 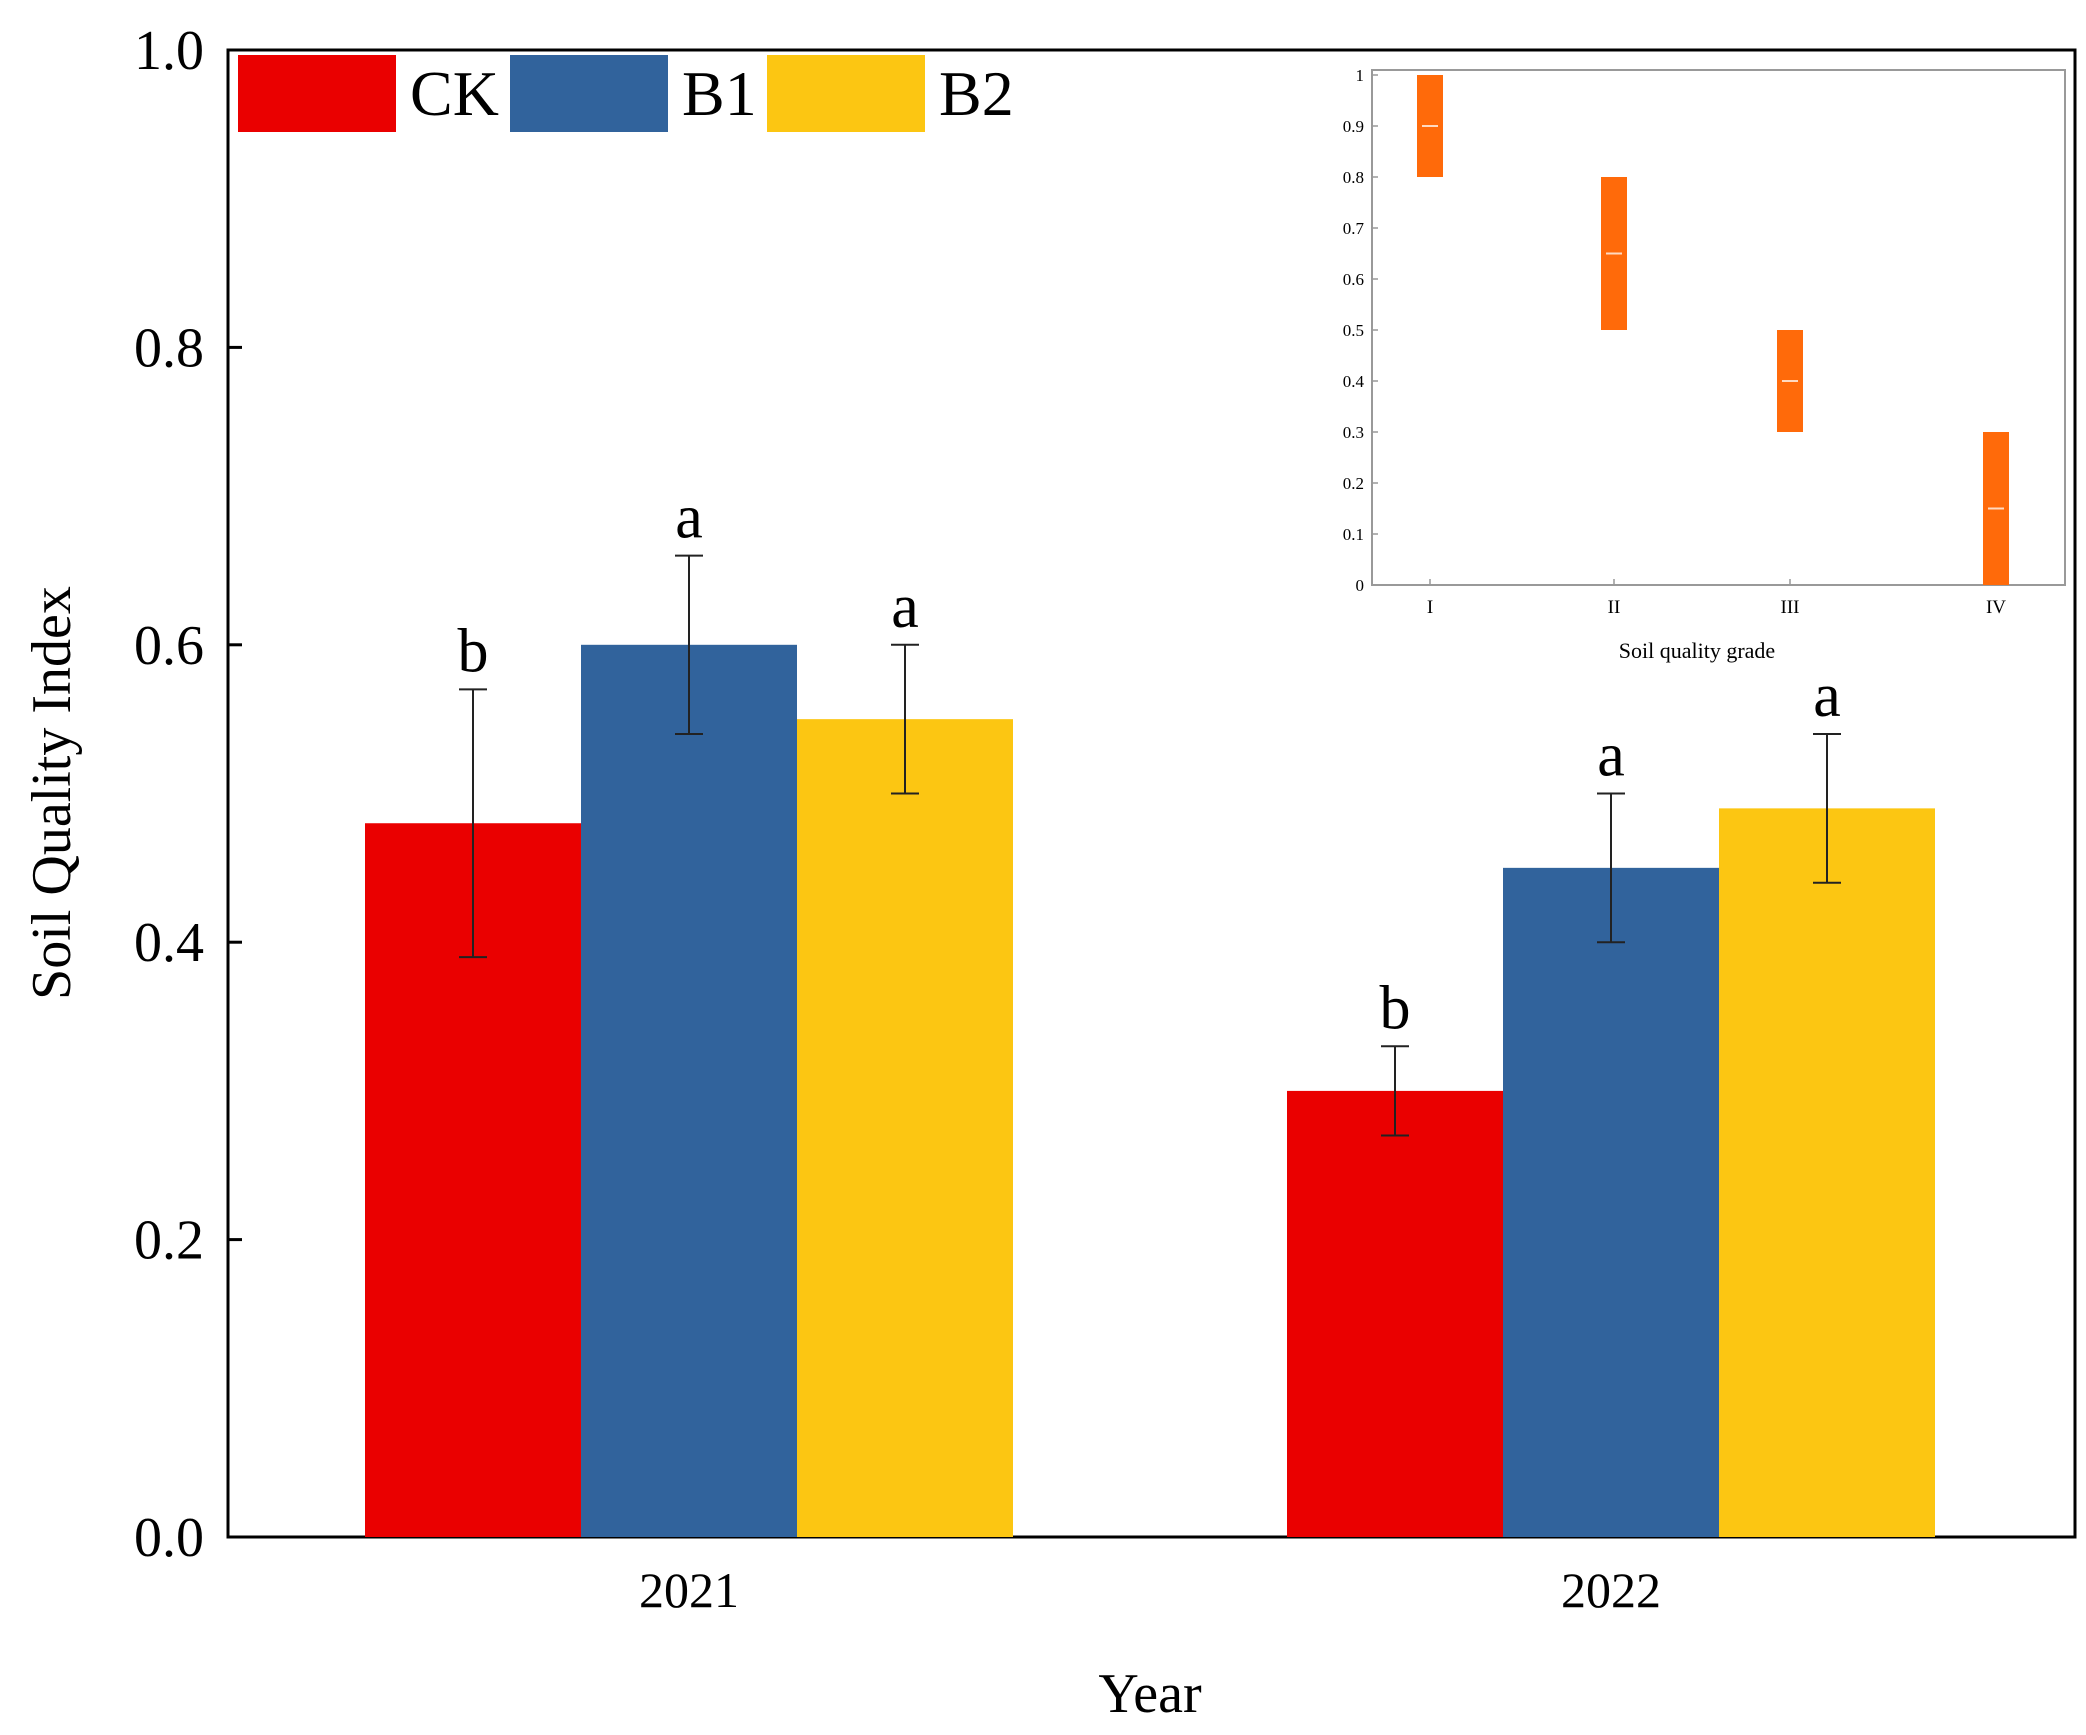 I want to click on x-tick-label: 2021, so click(x=689, y=1590).